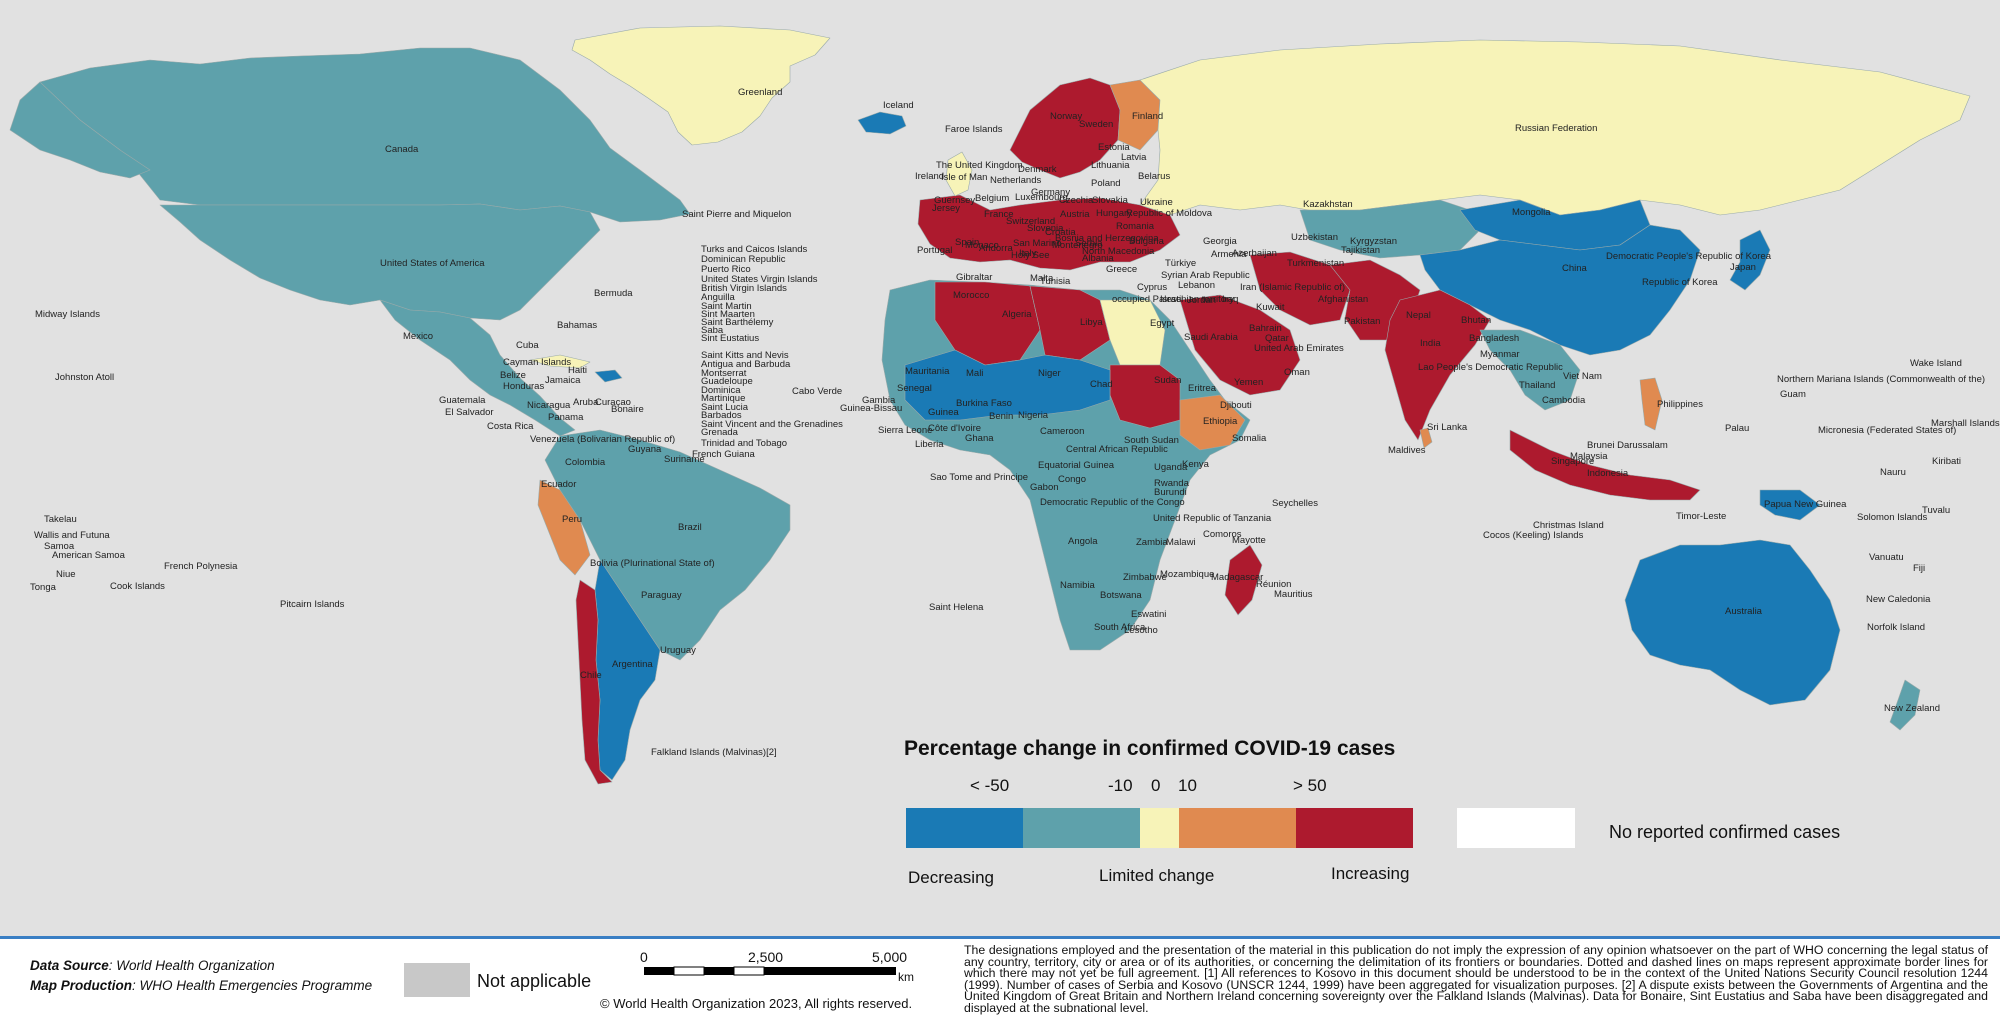 The height and width of the screenshot is (1027, 2000). What do you see at coordinates (566, 417) in the screenshot?
I see `map-label: Panama` at bounding box center [566, 417].